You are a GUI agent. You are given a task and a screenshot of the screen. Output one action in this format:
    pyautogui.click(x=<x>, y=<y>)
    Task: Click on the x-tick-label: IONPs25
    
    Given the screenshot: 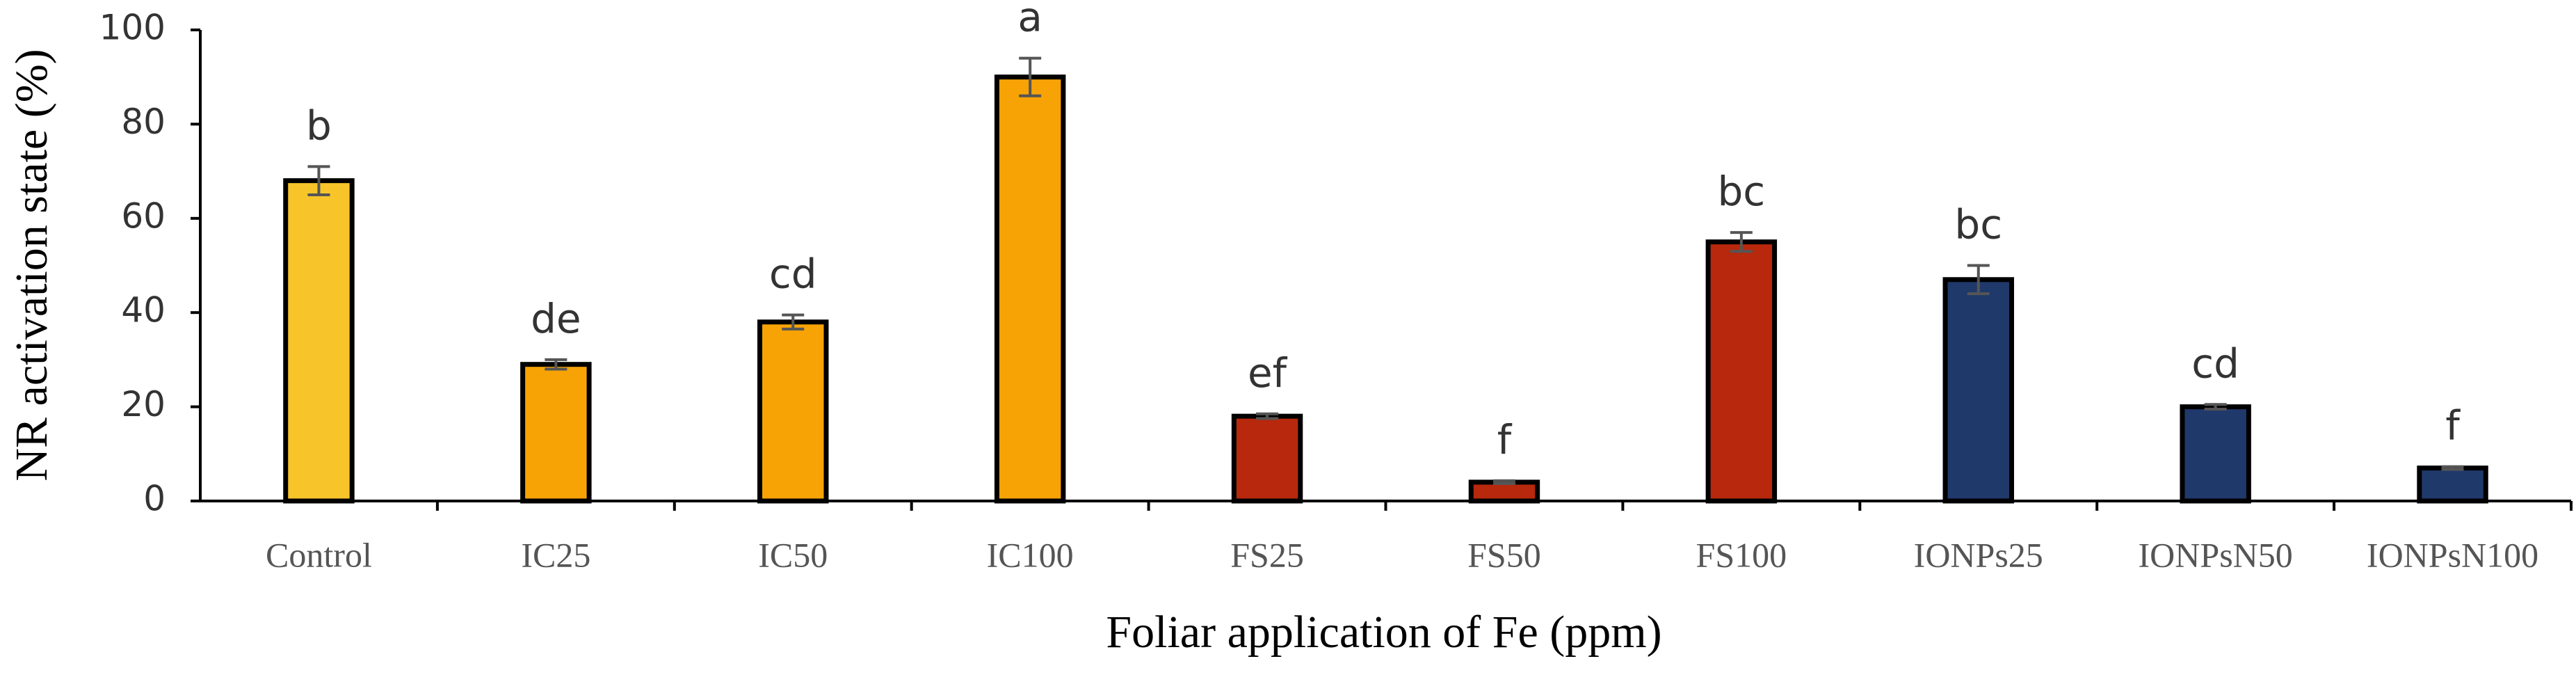 What is the action you would take?
    pyautogui.click(x=1978, y=554)
    